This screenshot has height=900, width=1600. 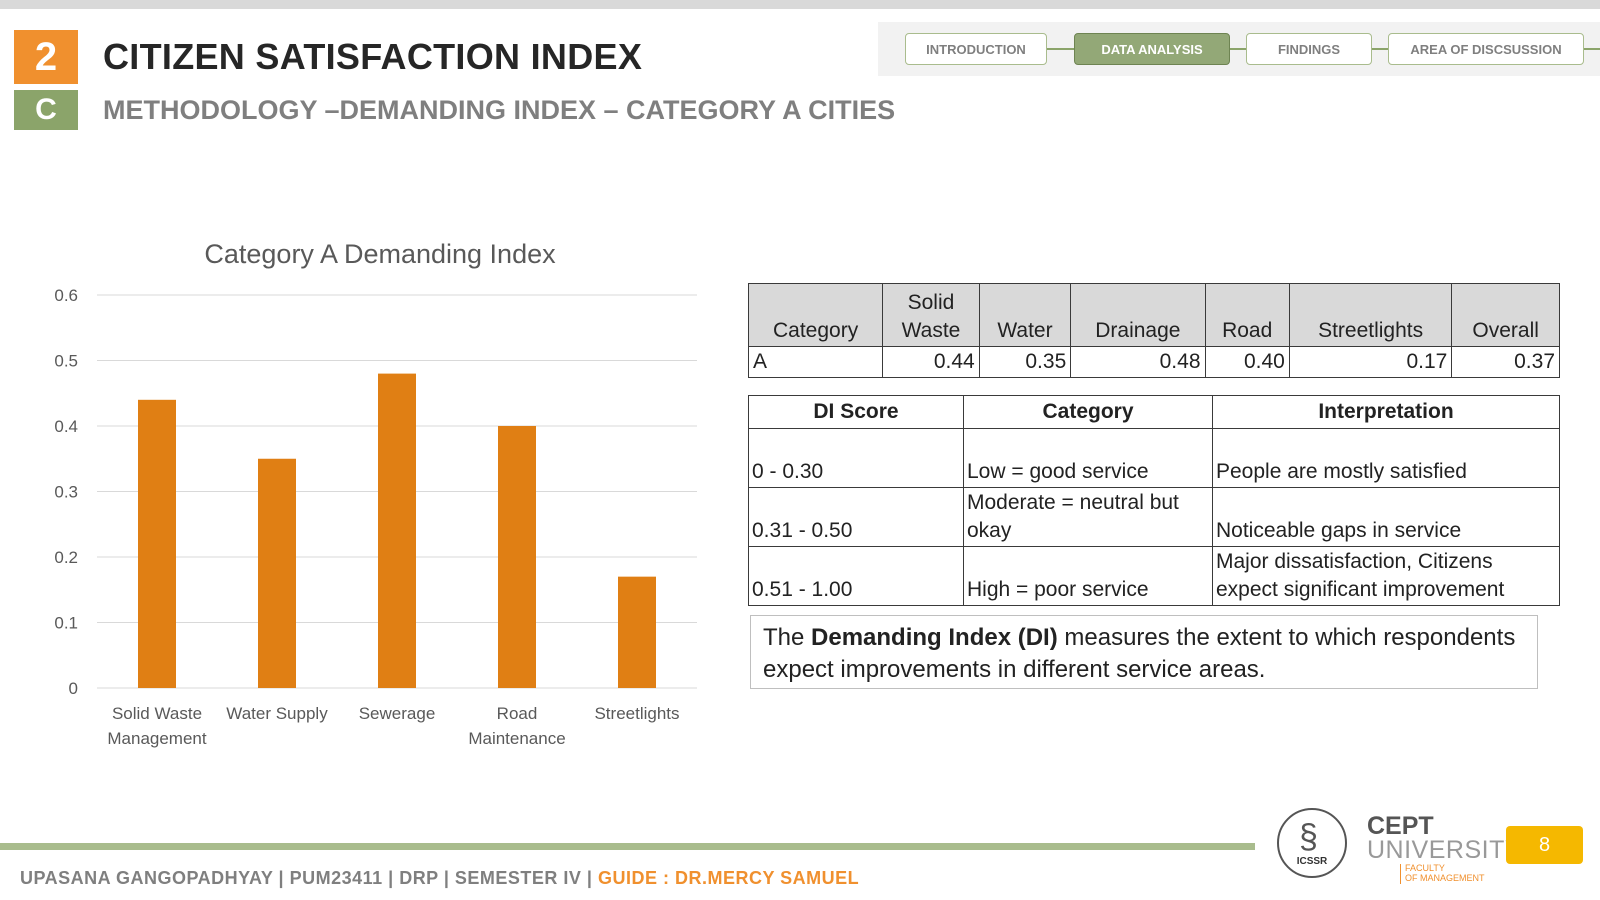 What do you see at coordinates (1088, 576) in the screenshot?
I see `di-table-cell: High = poor service` at bounding box center [1088, 576].